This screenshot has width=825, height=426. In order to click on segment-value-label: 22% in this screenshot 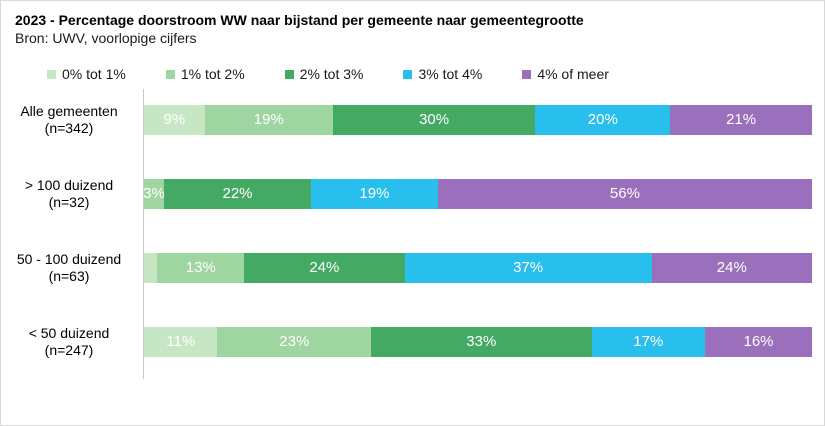, I will do `click(237, 193)`.